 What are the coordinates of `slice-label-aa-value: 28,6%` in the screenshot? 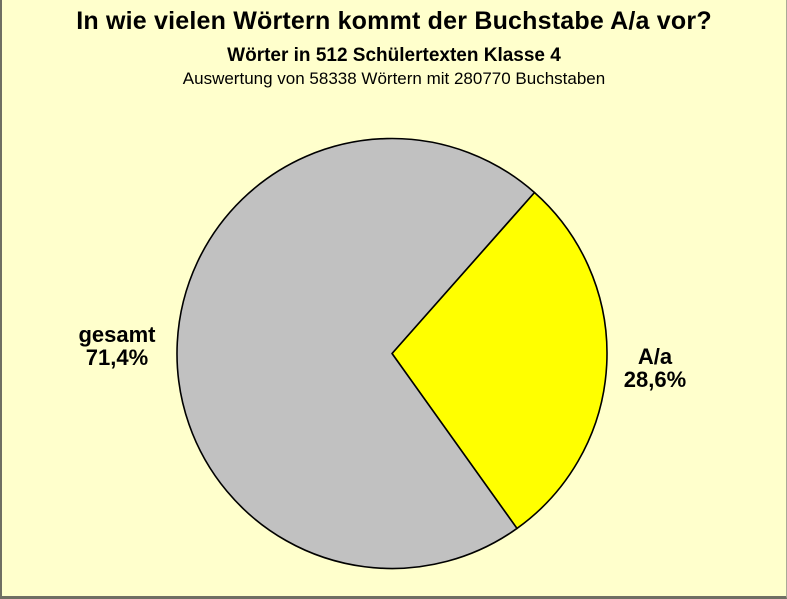 It's located at (655, 379).